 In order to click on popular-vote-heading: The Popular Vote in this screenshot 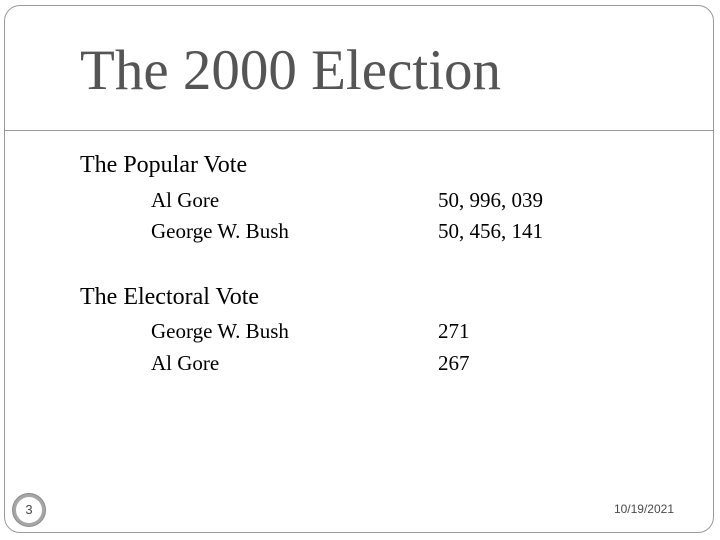, I will do `click(164, 165)`.